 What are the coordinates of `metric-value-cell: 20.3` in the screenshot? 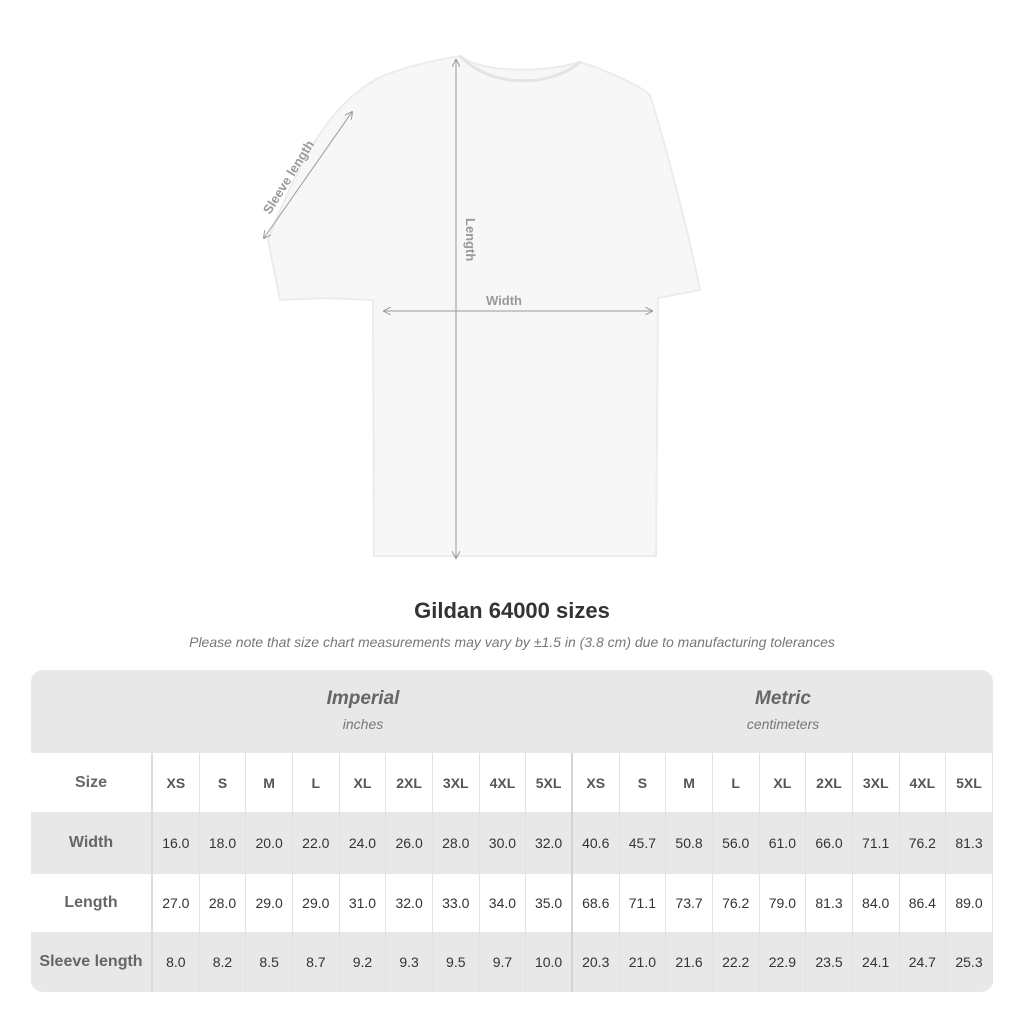 It's located at (596, 962).